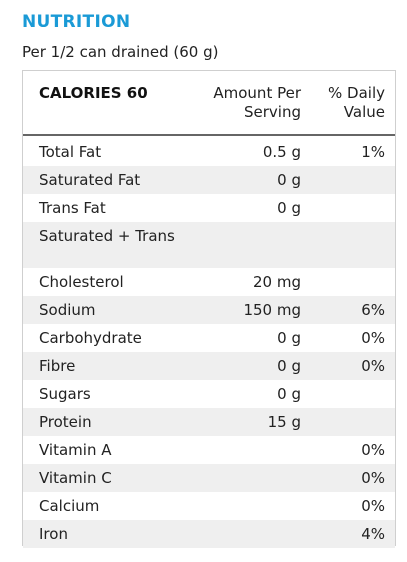  Describe the element at coordinates (257, 93) in the screenshot. I see `amount-header-line-1: Amount Per` at that location.